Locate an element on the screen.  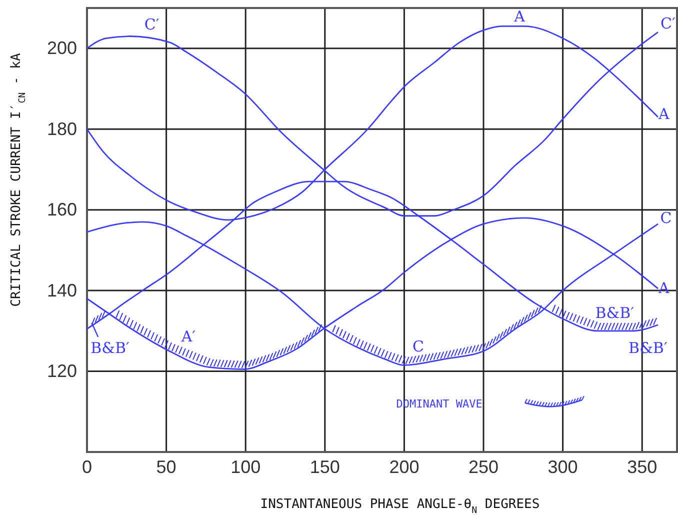
y-tick-label: 140 is located at coordinates (61, 290).